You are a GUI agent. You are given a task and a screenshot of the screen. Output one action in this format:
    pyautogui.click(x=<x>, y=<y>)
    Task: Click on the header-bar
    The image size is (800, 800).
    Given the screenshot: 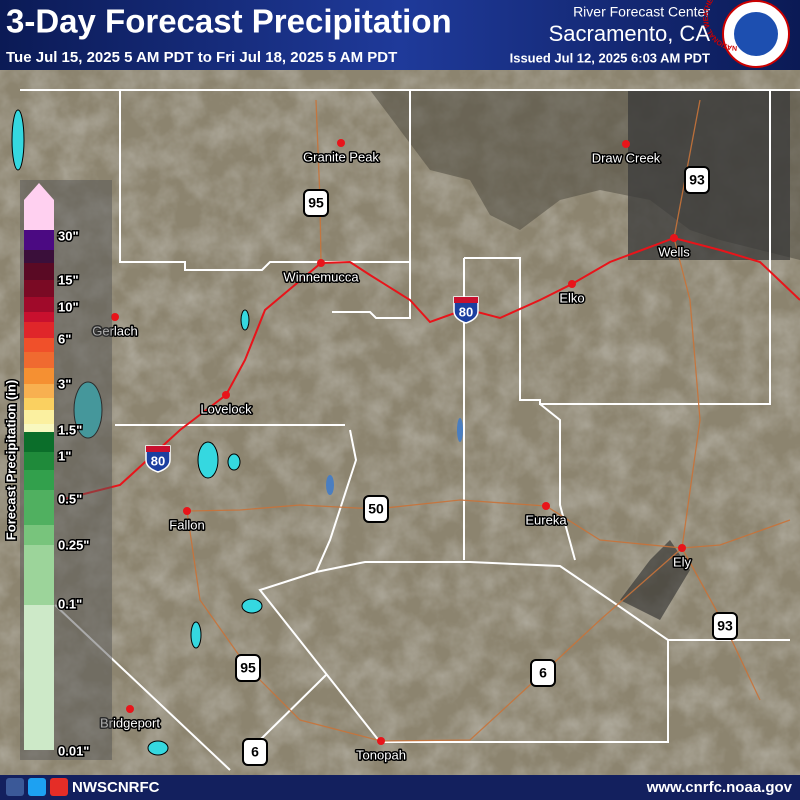 What is the action you would take?
    pyautogui.click(x=400, y=35)
    